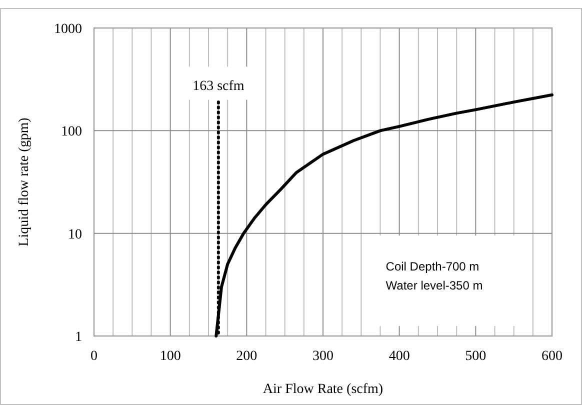  Describe the element at coordinates (24, 181) in the screenshot. I see `y-axis-title: Liquid flow rate (gpm)` at that location.